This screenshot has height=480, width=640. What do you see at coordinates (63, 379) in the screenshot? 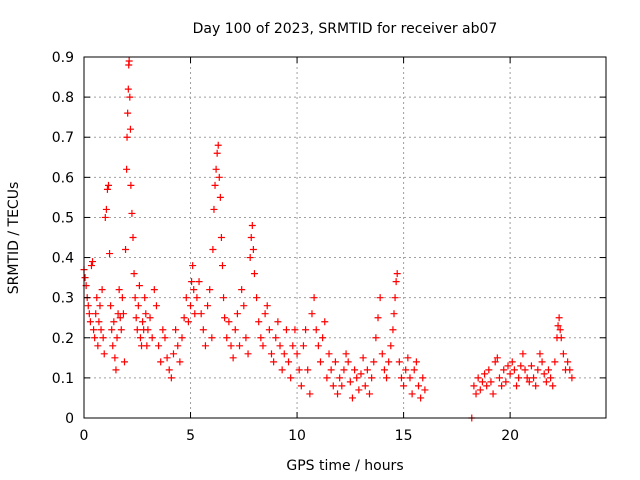
I see `y-tick-label: 0.1` at bounding box center [63, 379].